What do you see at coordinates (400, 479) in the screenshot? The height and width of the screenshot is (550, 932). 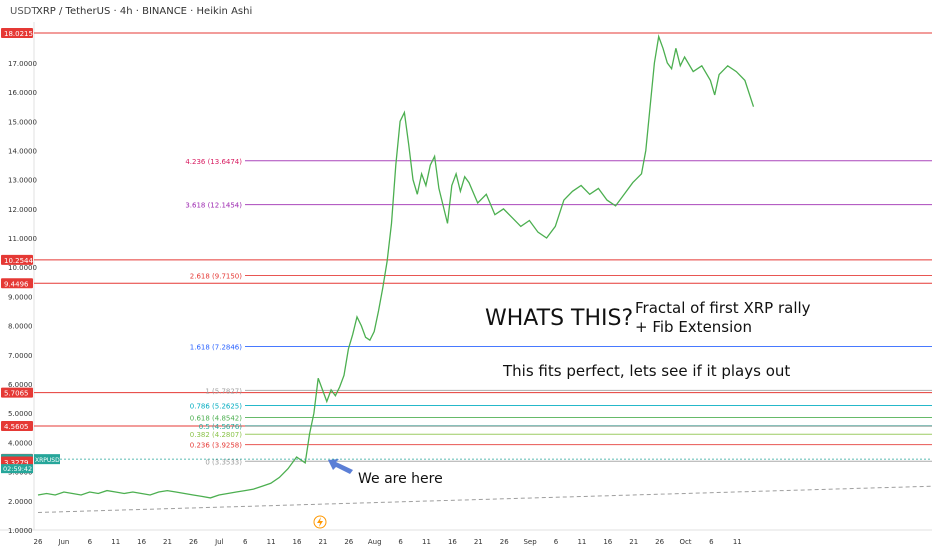 I see `annotation-we-are-here: We are here` at bounding box center [400, 479].